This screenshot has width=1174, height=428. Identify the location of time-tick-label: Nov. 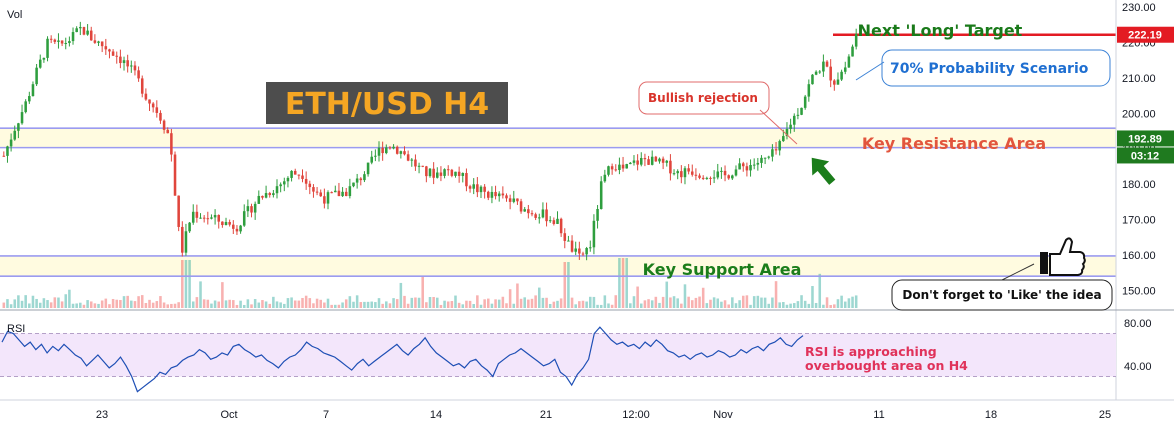
(723, 415).